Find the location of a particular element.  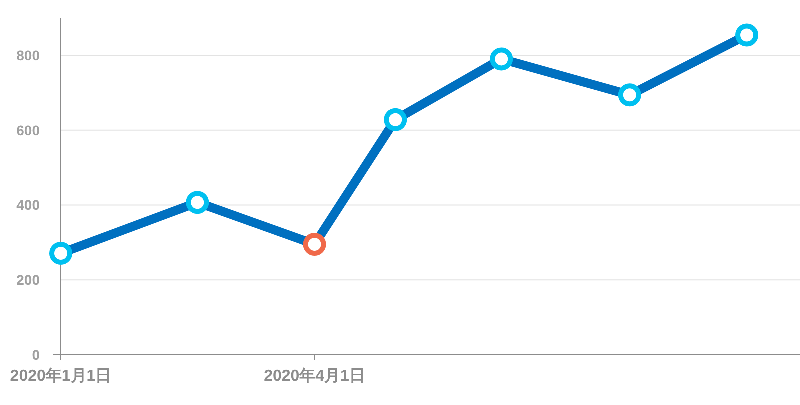

y-tick-label: 400 is located at coordinates (28, 205).